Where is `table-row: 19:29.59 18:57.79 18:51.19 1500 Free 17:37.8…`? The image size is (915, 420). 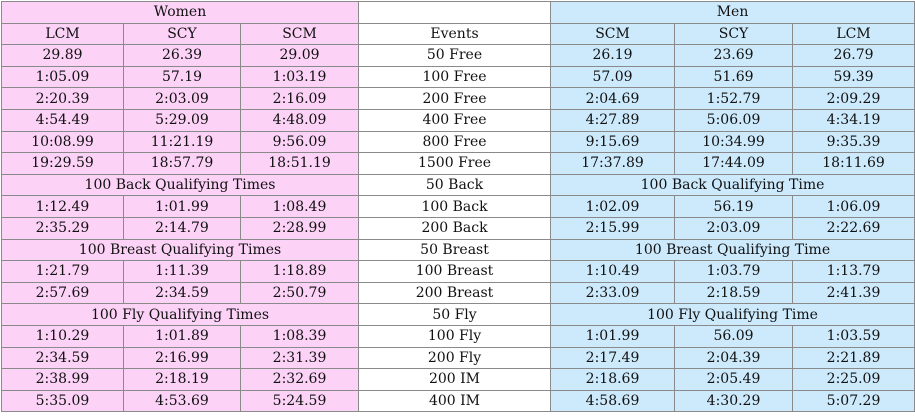 table-row: 19:29.59 18:57.79 18:51.19 1500 Free 17:37.8… is located at coordinates (458, 163).